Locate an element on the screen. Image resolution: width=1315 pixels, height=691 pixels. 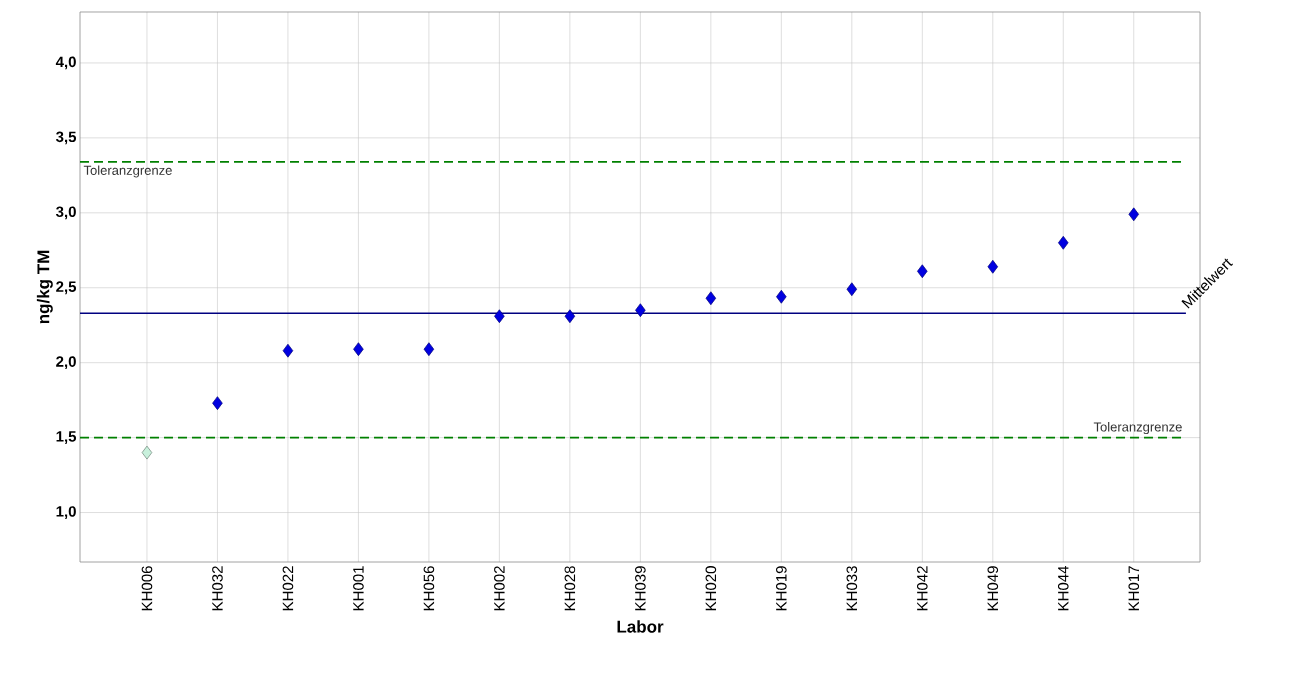
x-tick-label: KH049 is located at coordinates (993, 588).